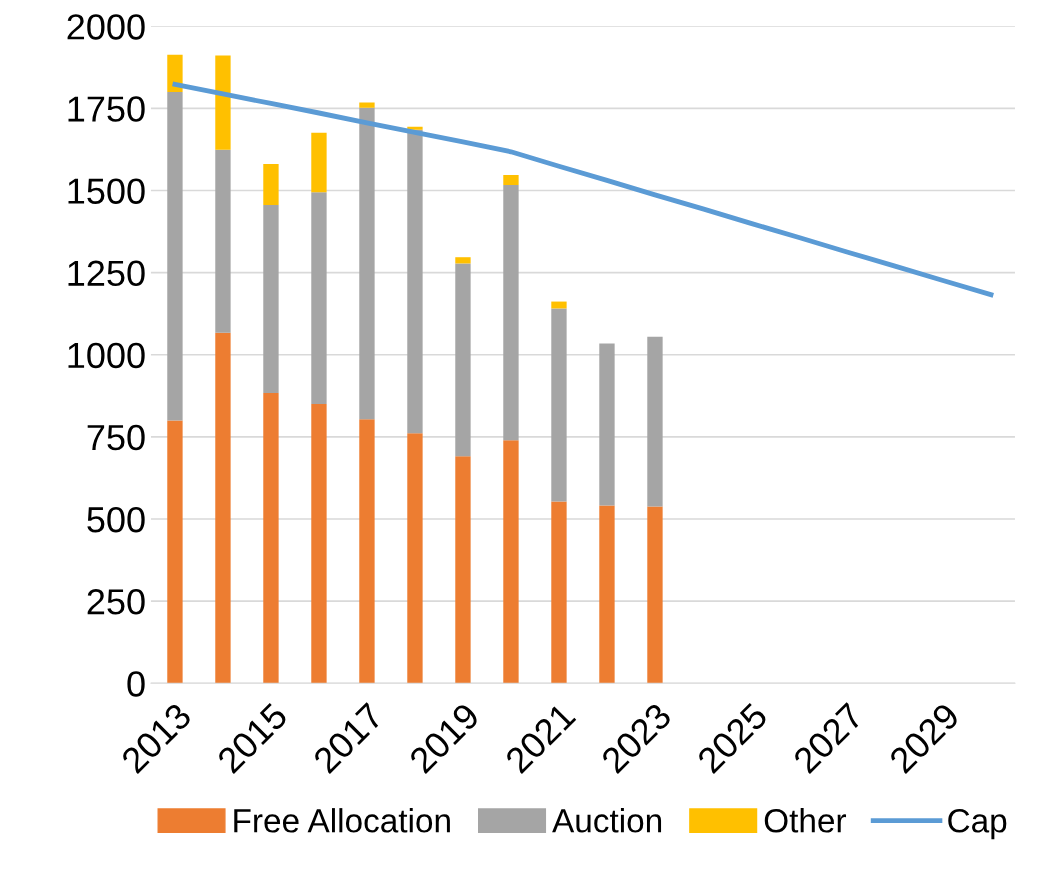 This screenshot has width=1041, height=876. I want to click on y-tick-label: 1250, so click(106, 273).